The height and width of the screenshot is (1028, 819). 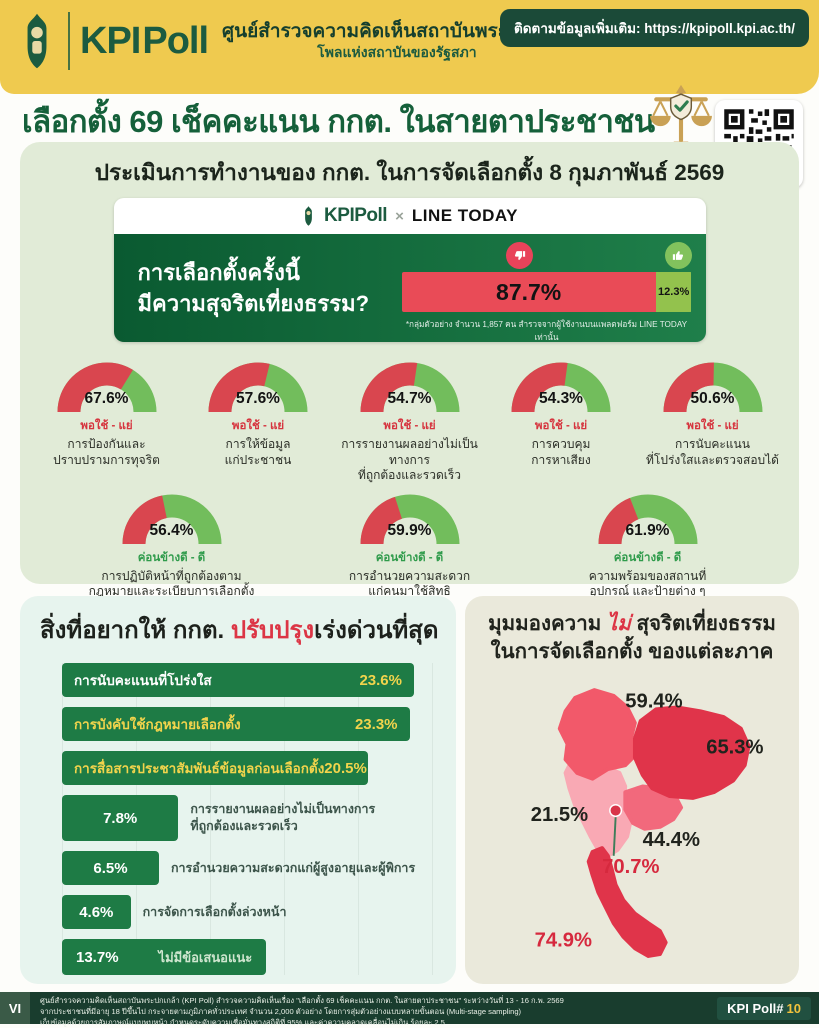 I want to click on fairness-stacked-bar: 87.7% 12.3%, so click(x=546, y=292).